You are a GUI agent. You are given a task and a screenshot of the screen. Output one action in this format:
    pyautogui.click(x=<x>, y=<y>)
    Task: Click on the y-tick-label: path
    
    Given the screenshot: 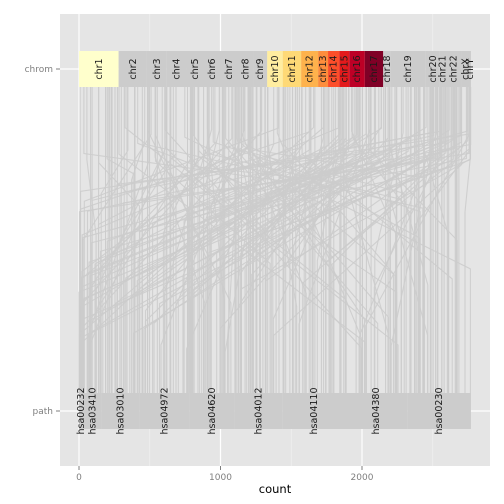 What is the action you would take?
    pyautogui.click(x=43, y=412)
    